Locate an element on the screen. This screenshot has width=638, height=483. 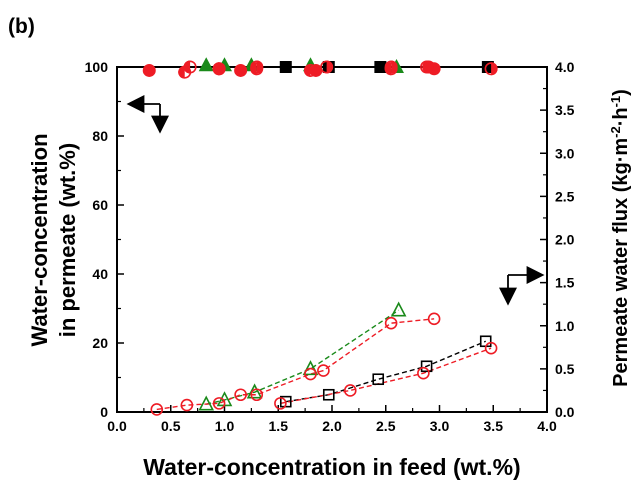
x-axis-ticks: 0.0 0.5 1.0 1.5 2.0 2.5 3.0 3.5 4.0 is located at coordinates (332, 419).